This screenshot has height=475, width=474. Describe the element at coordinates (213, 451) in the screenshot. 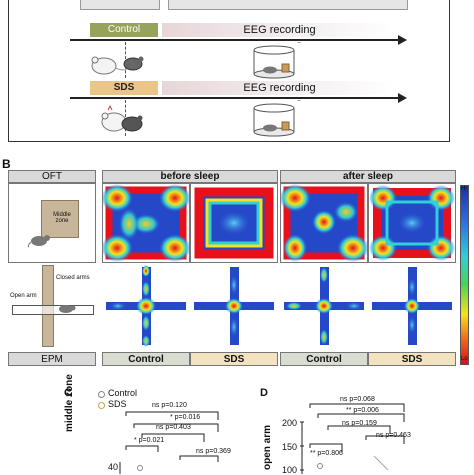

I see `stat-label: ns p=0.369` at that location.